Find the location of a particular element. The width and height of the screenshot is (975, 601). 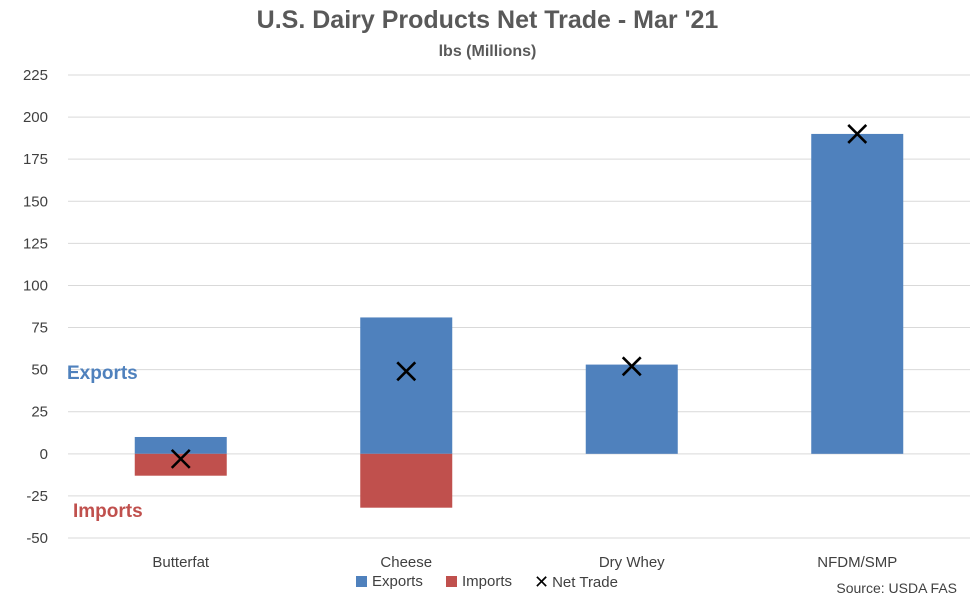

y-tick-label: 175 is located at coordinates (35, 159).